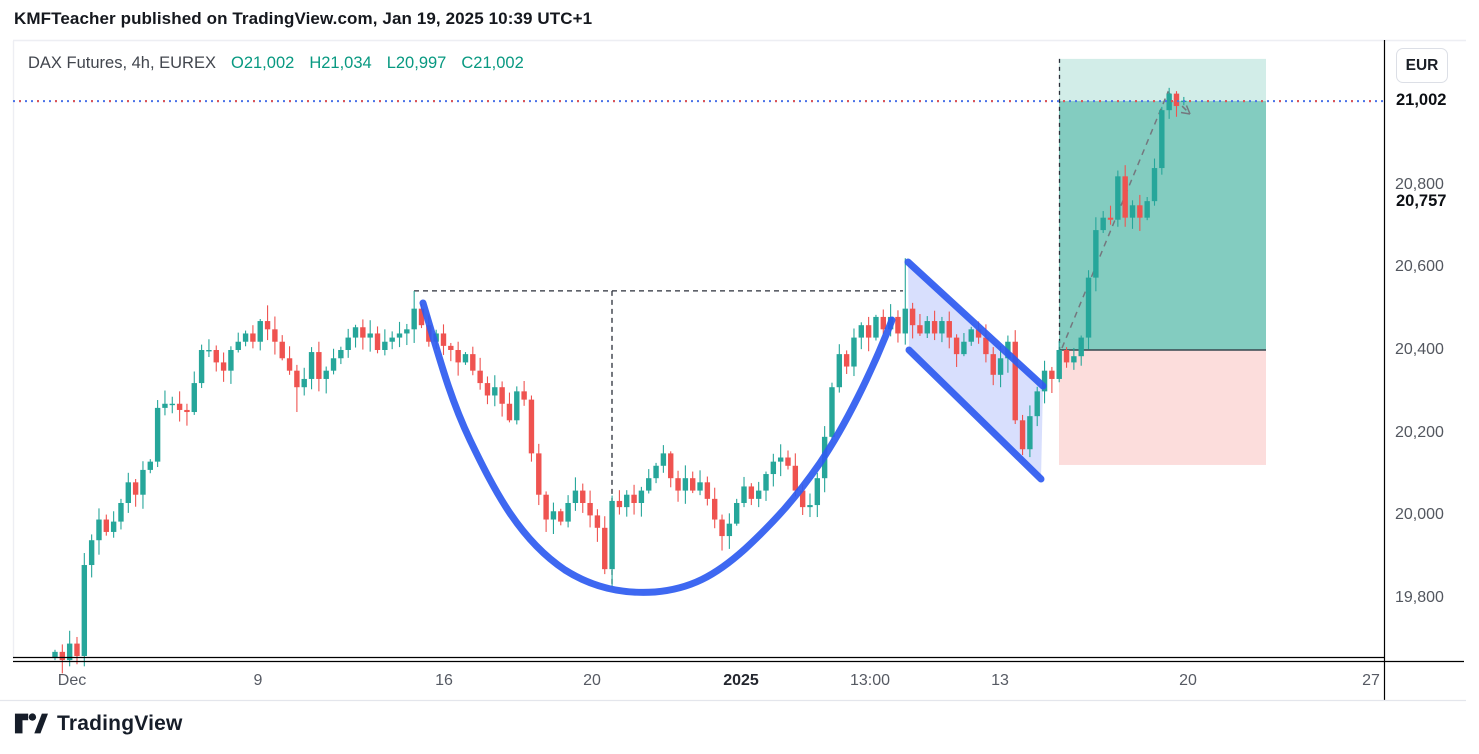 The height and width of the screenshot is (754, 1479). Describe the element at coordinates (444, 680) in the screenshot. I see `time-tick-label: 16` at that location.